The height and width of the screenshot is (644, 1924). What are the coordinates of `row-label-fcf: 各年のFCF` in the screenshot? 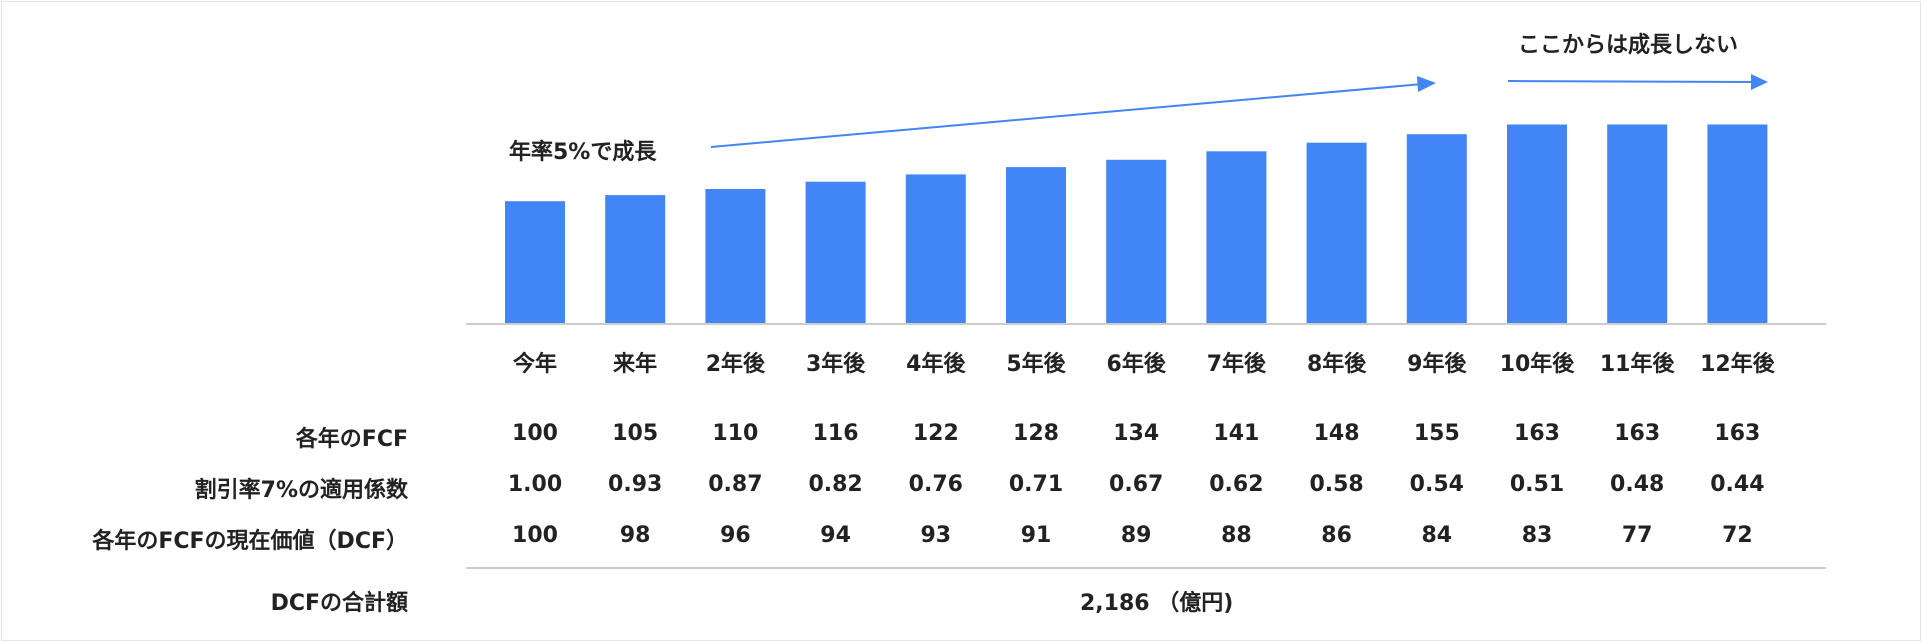 It's located at (351, 439).